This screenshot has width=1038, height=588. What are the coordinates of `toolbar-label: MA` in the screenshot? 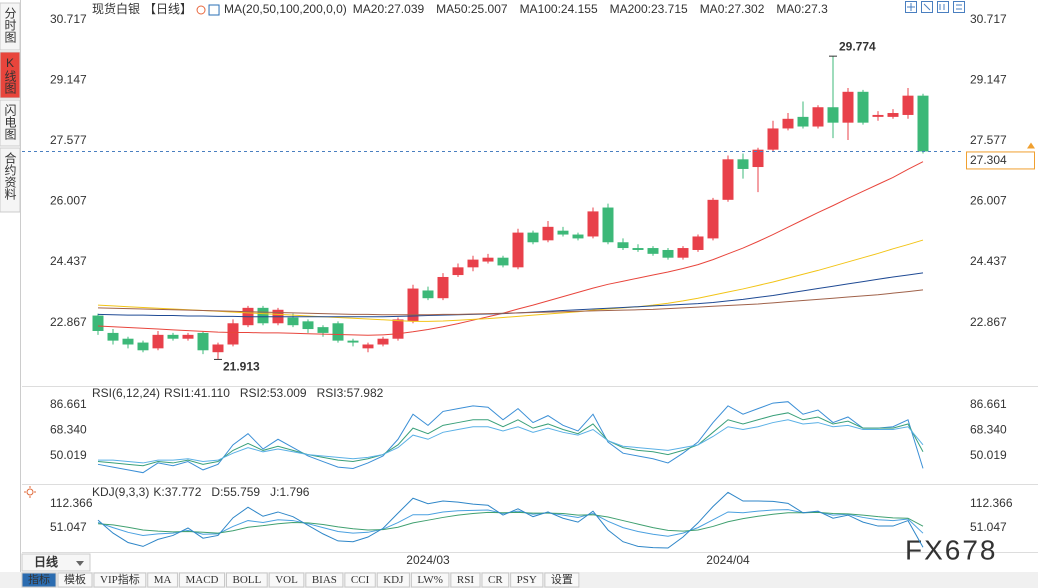 It's located at (163, 580).